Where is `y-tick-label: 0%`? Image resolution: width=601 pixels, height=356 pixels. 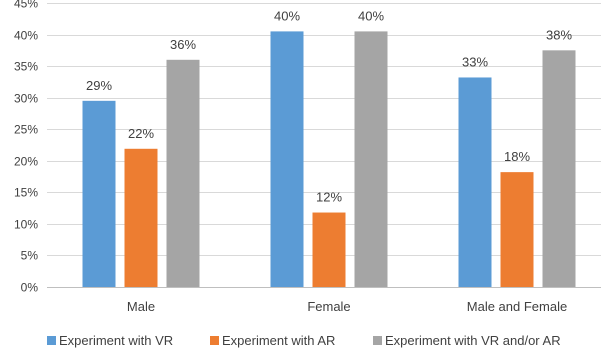 y-tick-label: 0% is located at coordinates (30, 288).